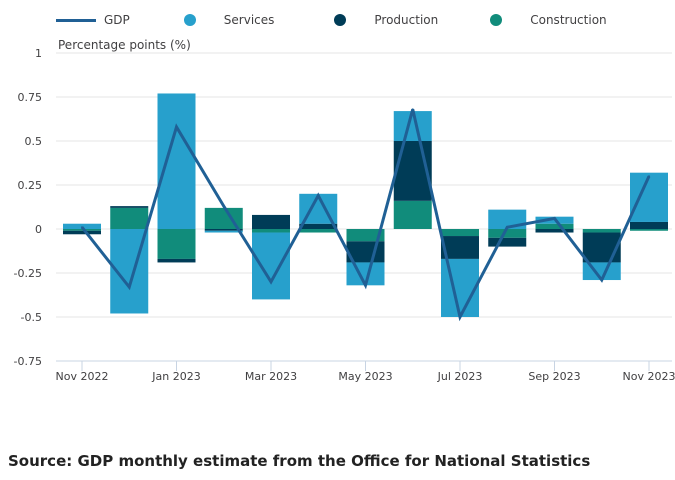  Describe the element at coordinates (271, 221) in the screenshot. I see `bar-production-mar-2023` at that location.